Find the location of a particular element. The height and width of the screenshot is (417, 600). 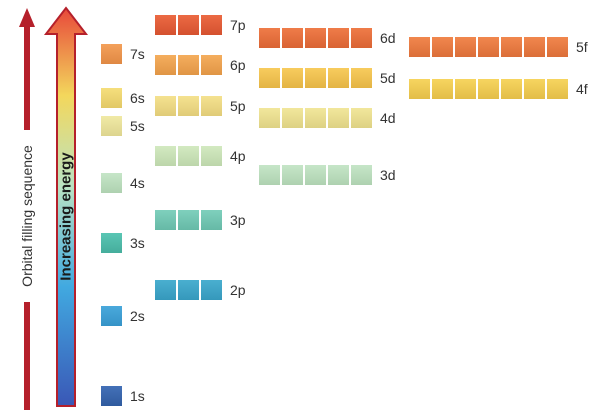

orbital-label-3s: 3s is located at coordinates (137, 243).